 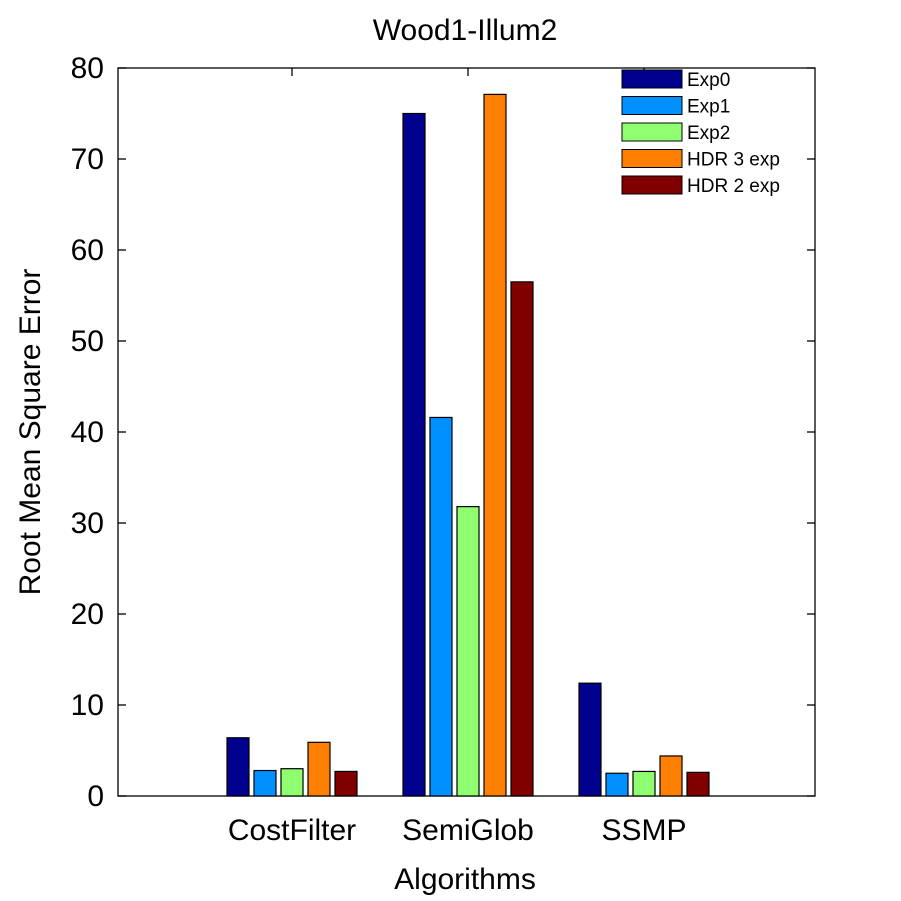 I want to click on x-tick-label: SemiGlob, so click(x=468, y=830).